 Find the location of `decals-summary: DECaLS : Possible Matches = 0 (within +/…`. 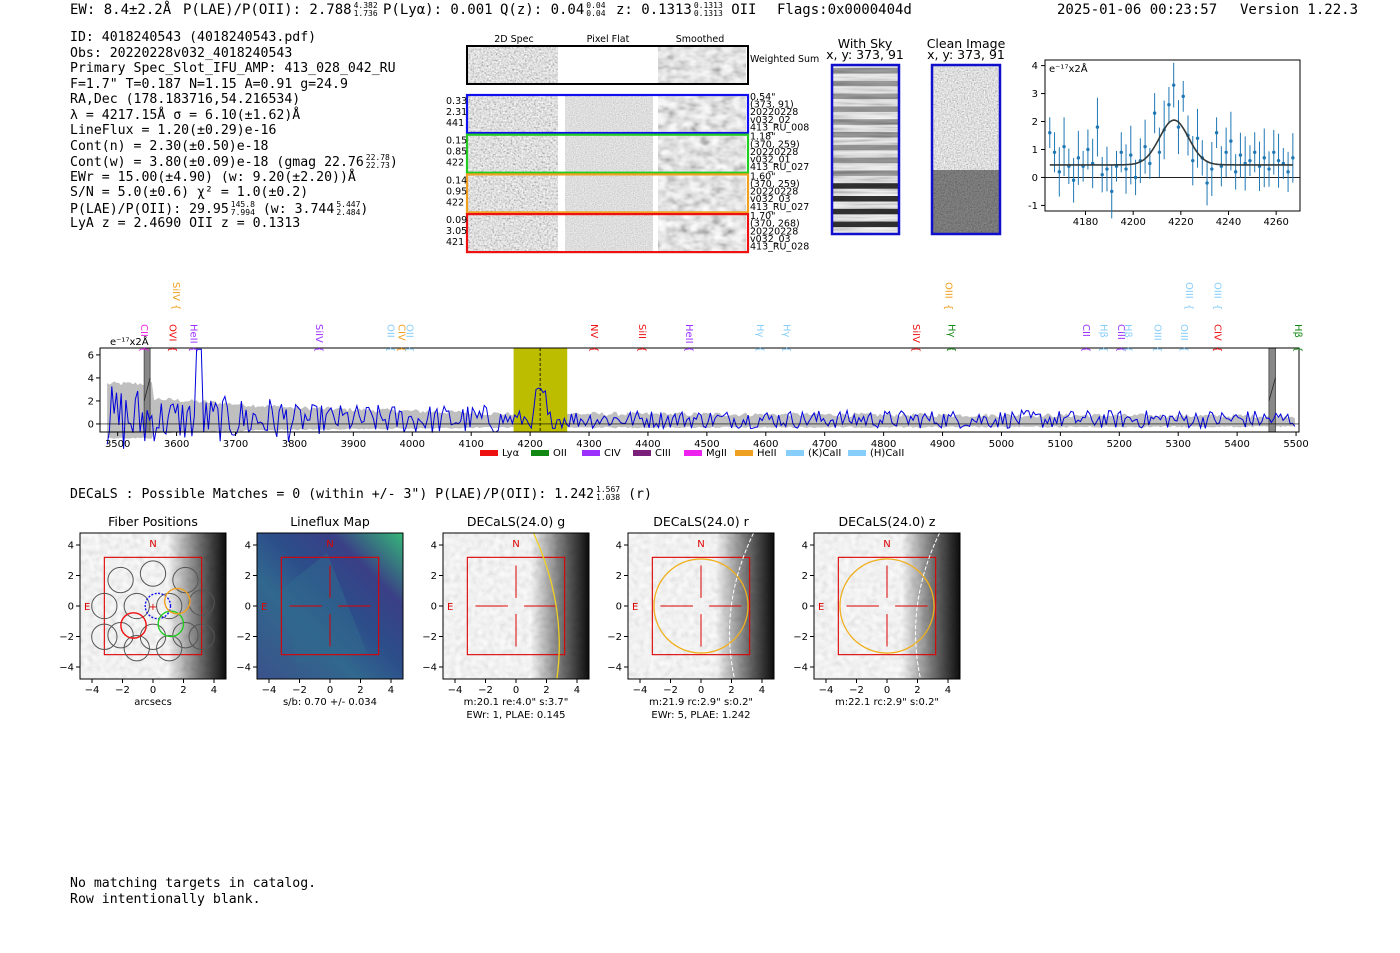

decals-summary: DECaLS : Possible Matches = 0 (within +/… is located at coordinates (361, 494).